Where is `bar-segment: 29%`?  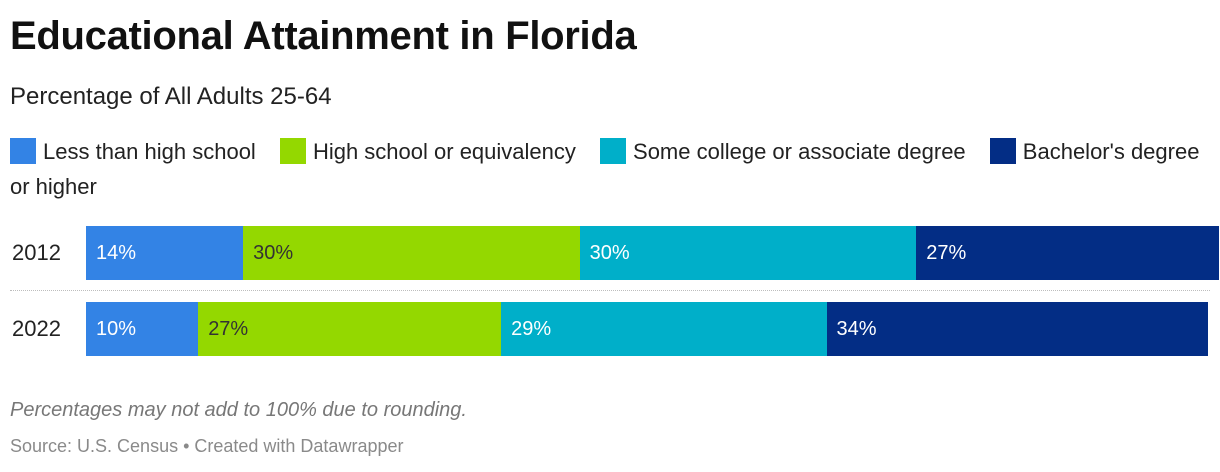
bar-segment: 29% is located at coordinates (664, 329).